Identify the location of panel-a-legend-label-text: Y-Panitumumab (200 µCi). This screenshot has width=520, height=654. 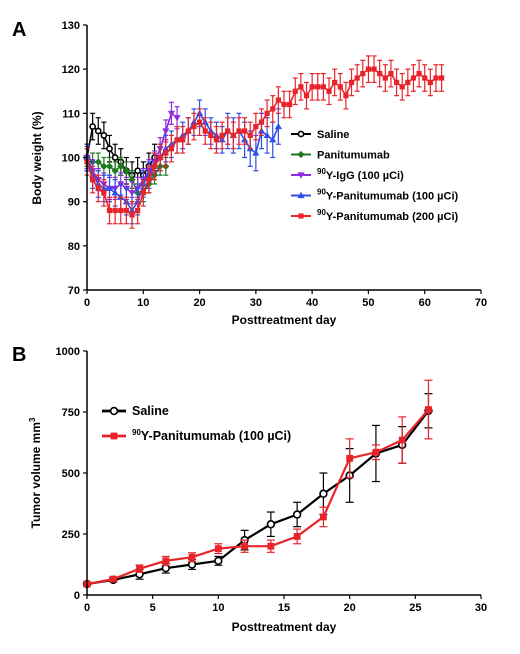
(392, 217).